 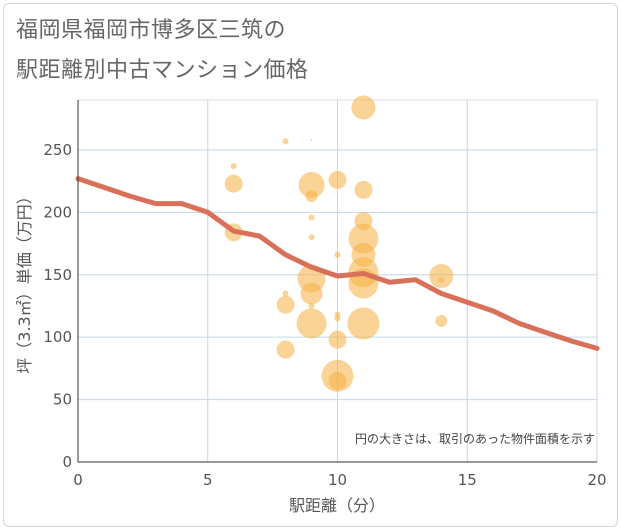 What do you see at coordinates (596, 480) in the screenshot?
I see `x-tick-label: 20` at bounding box center [596, 480].